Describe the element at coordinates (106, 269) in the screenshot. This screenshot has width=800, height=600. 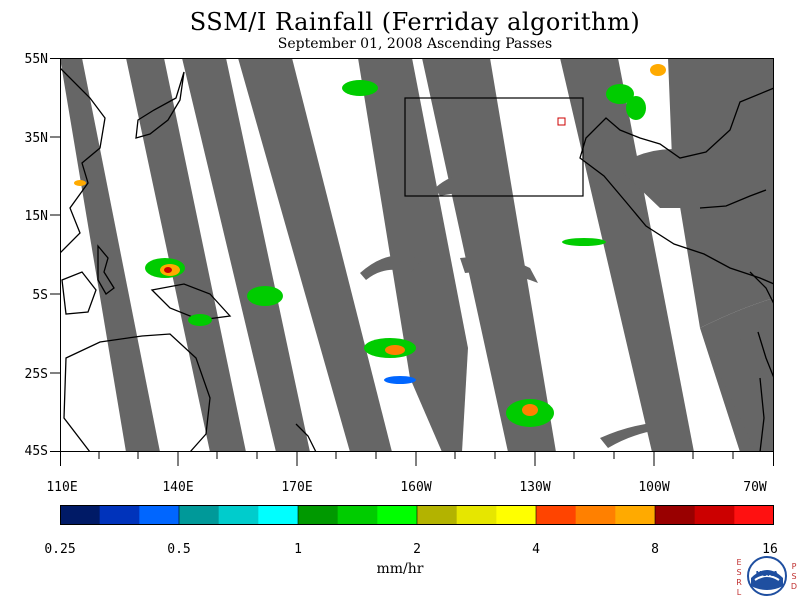
I see `coast-philippines` at that location.